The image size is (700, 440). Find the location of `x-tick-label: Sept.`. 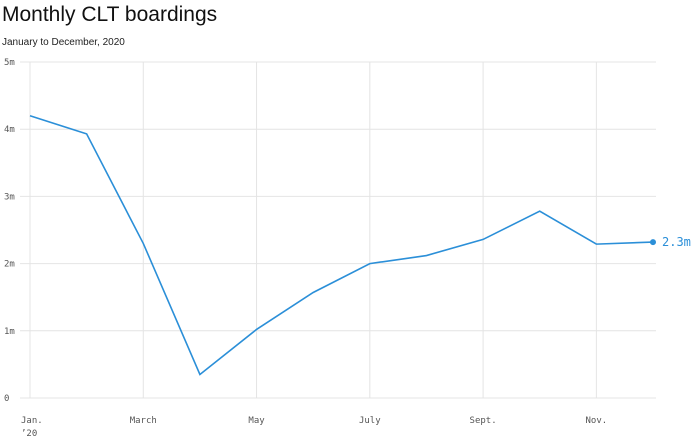

x-tick-label: Sept. is located at coordinates (483, 421).